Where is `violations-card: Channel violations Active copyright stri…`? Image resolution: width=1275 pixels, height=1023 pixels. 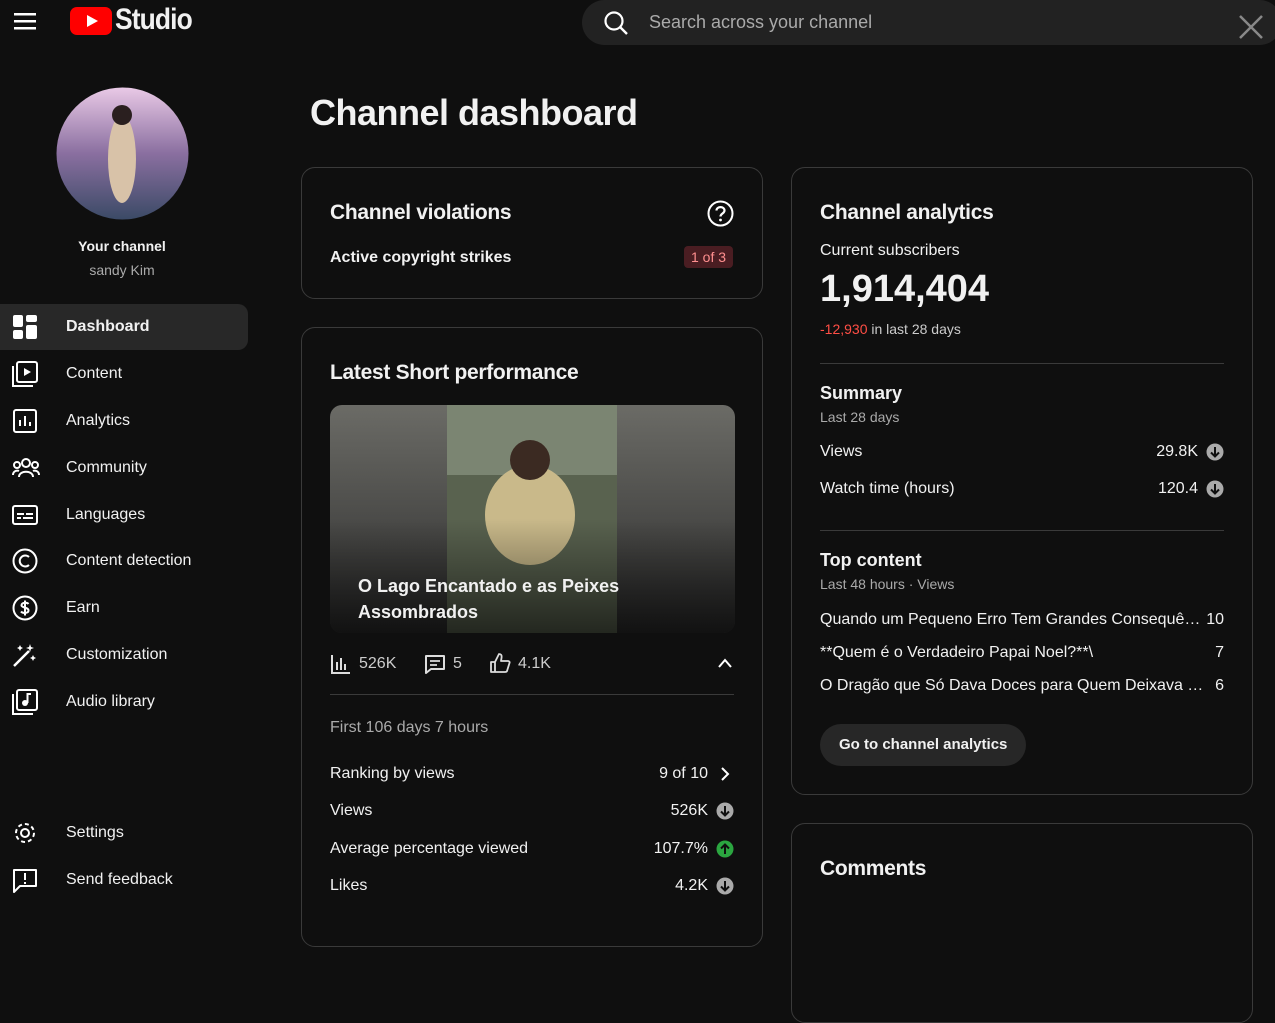
violations-card: Channel violations Active copyright stri… is located at coordinates (532, 233).